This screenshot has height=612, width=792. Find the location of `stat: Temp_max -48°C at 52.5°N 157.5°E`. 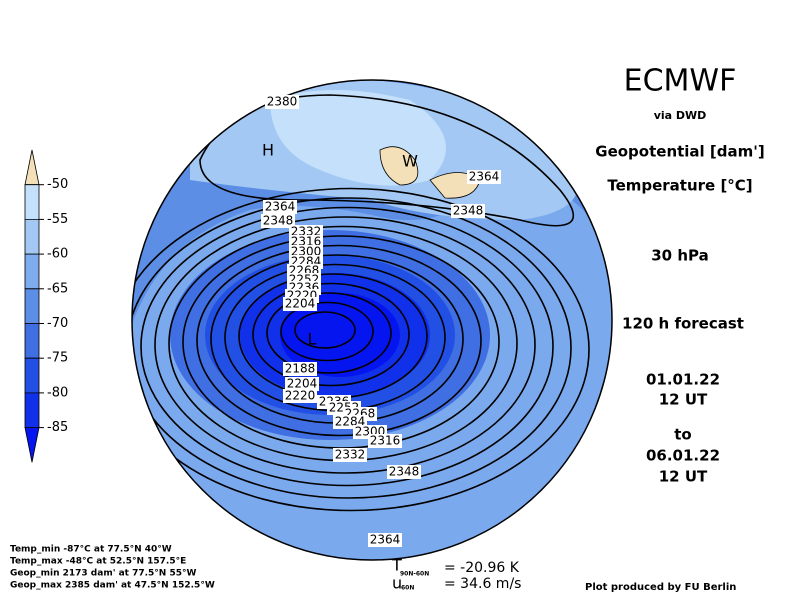

stat: Temp_max -48°C at 52.5°N 157.5°E is located at coordinates (98, 562).